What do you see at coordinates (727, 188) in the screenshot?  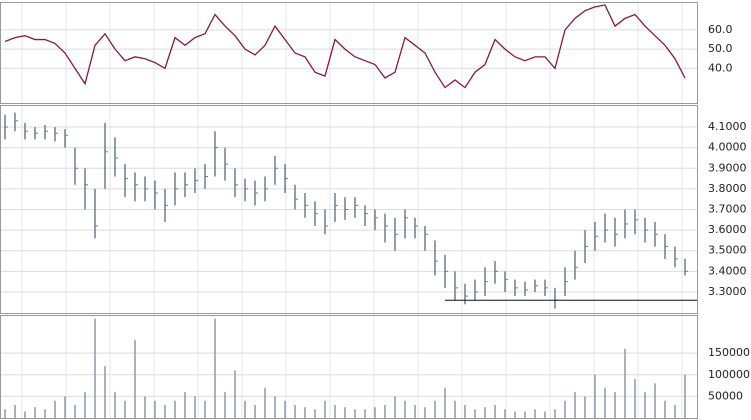 I see `y-tick-label: 3.8000` at bounding box center [727, 188].